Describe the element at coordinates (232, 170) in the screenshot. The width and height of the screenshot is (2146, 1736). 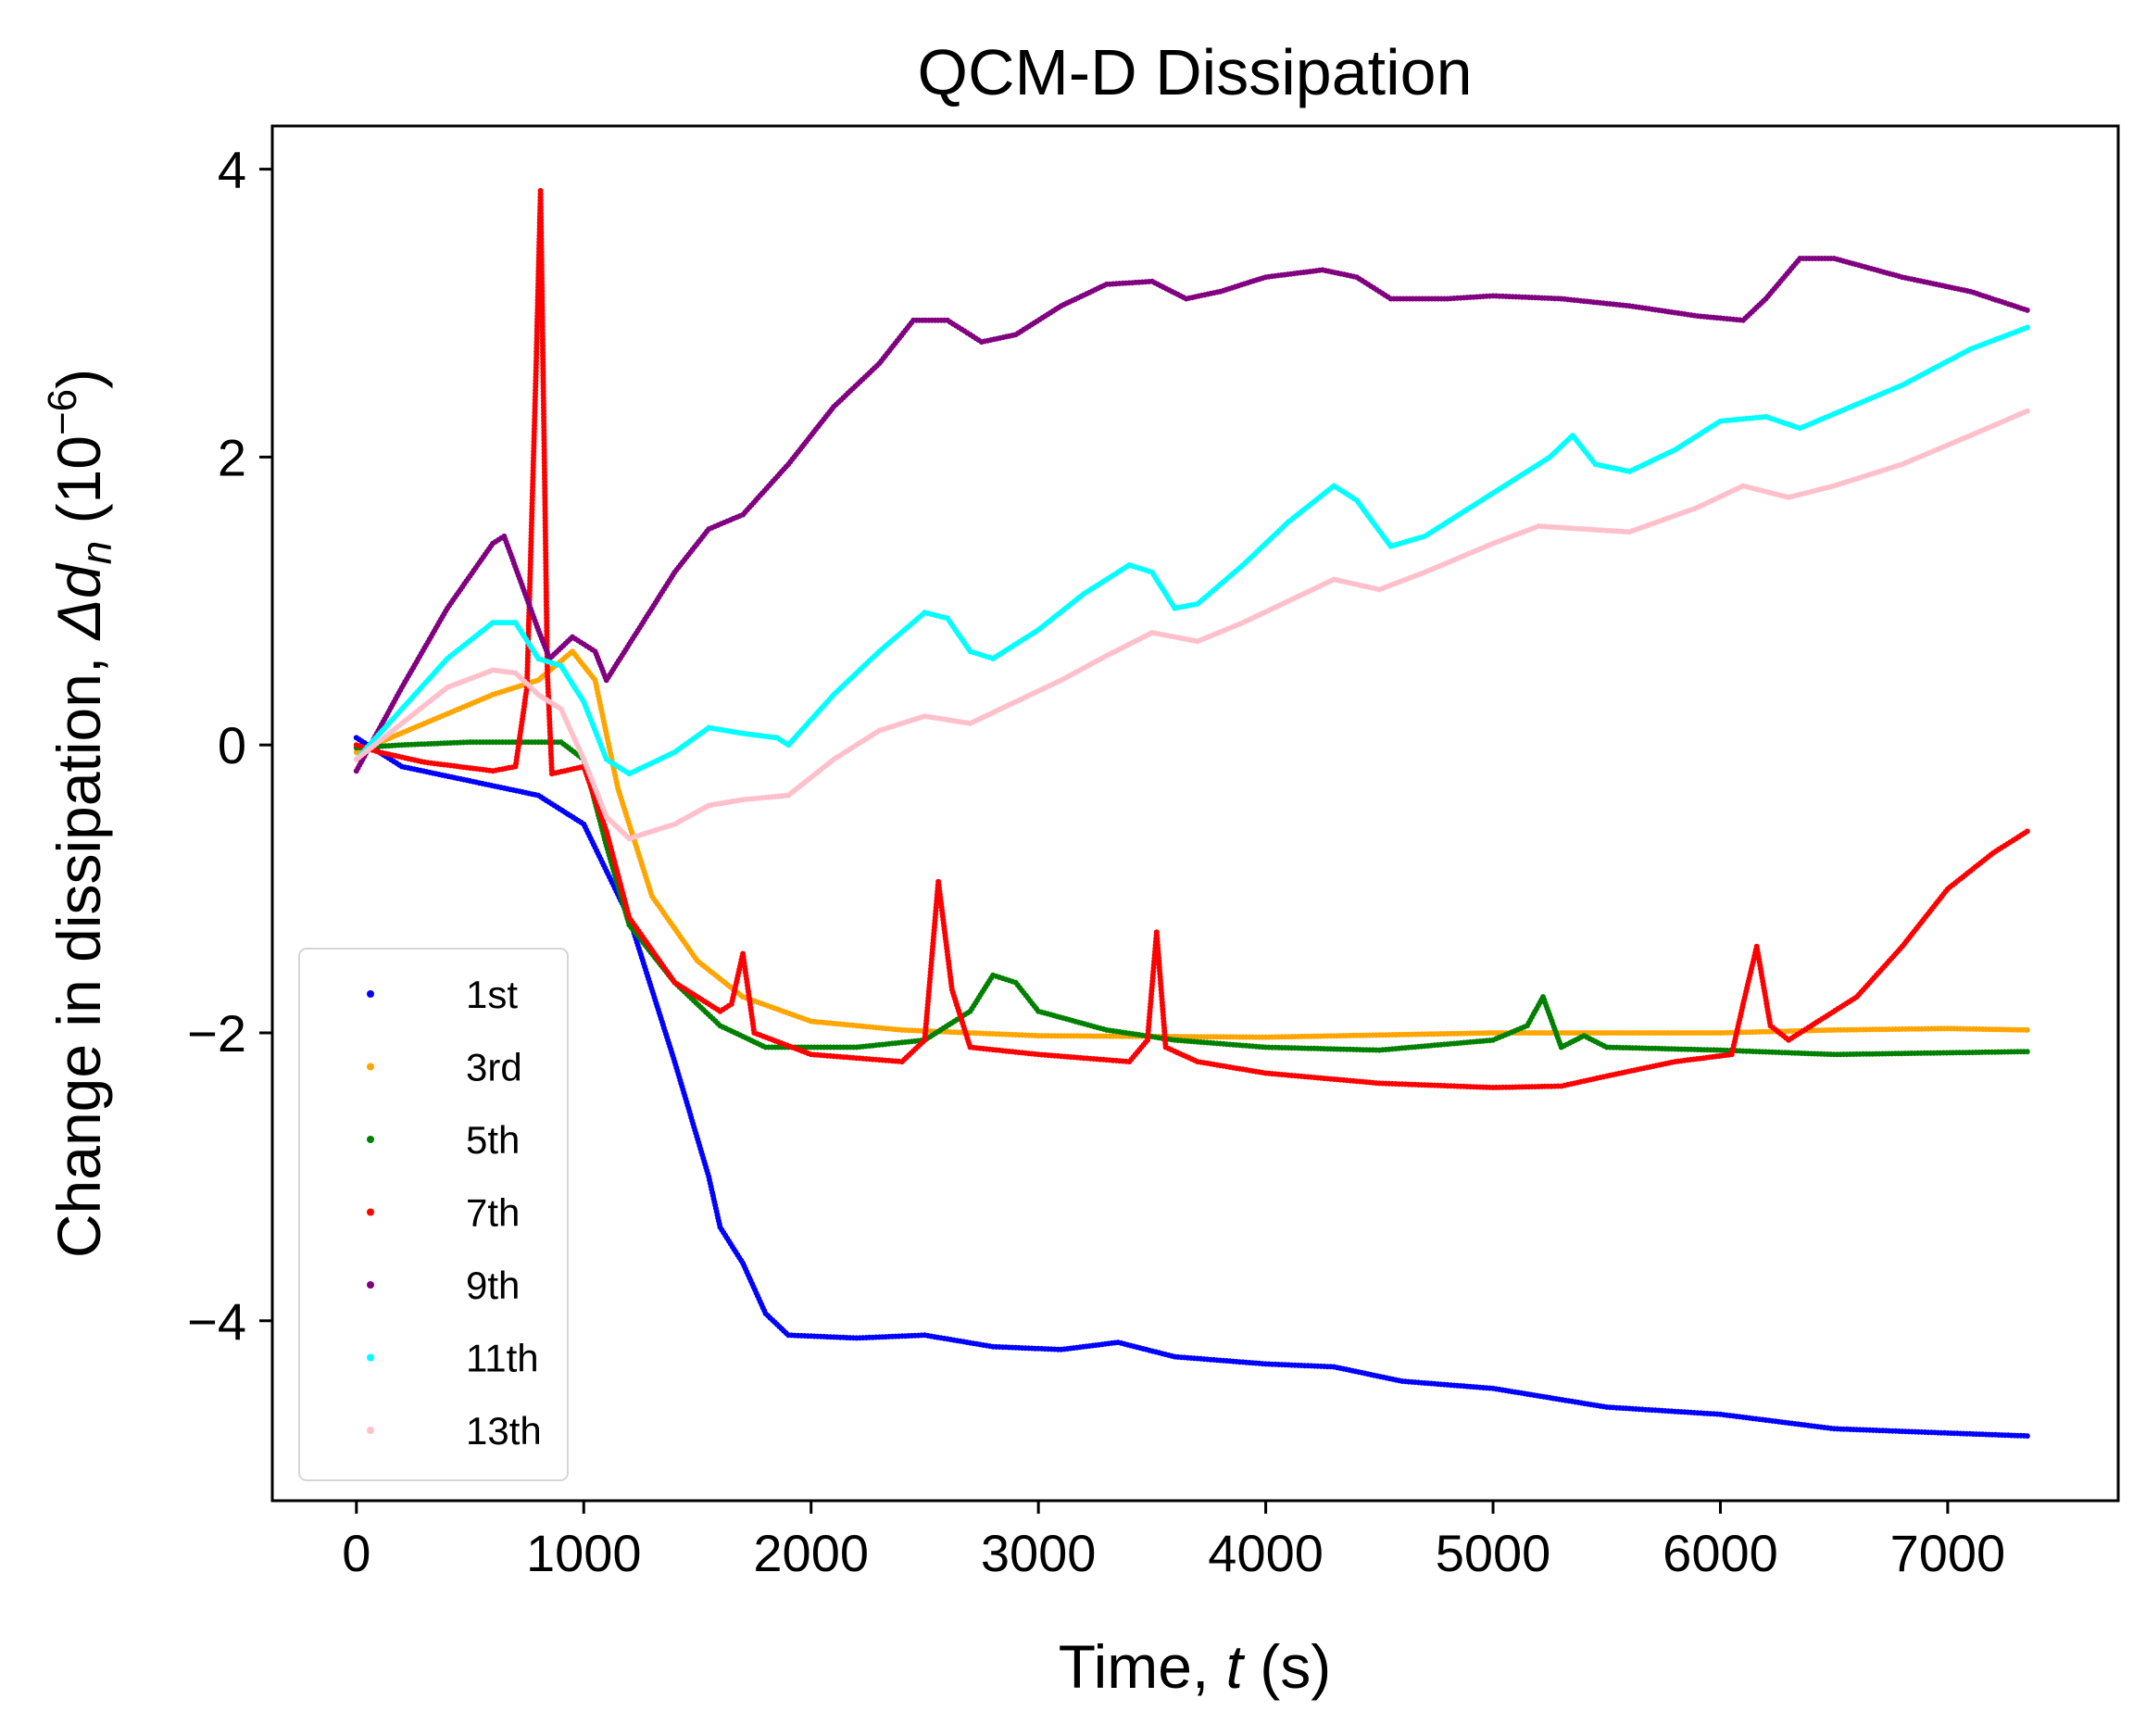
I see `y-tick-label: 4` at that location.